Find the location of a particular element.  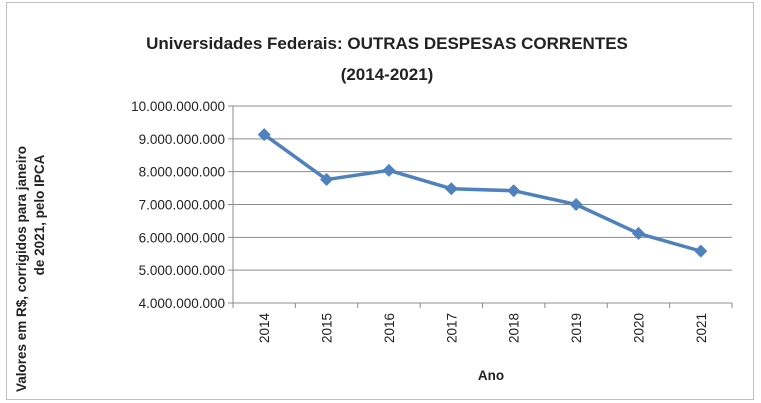

x-tick-label: 2016 is located at coordinates (389, 328).